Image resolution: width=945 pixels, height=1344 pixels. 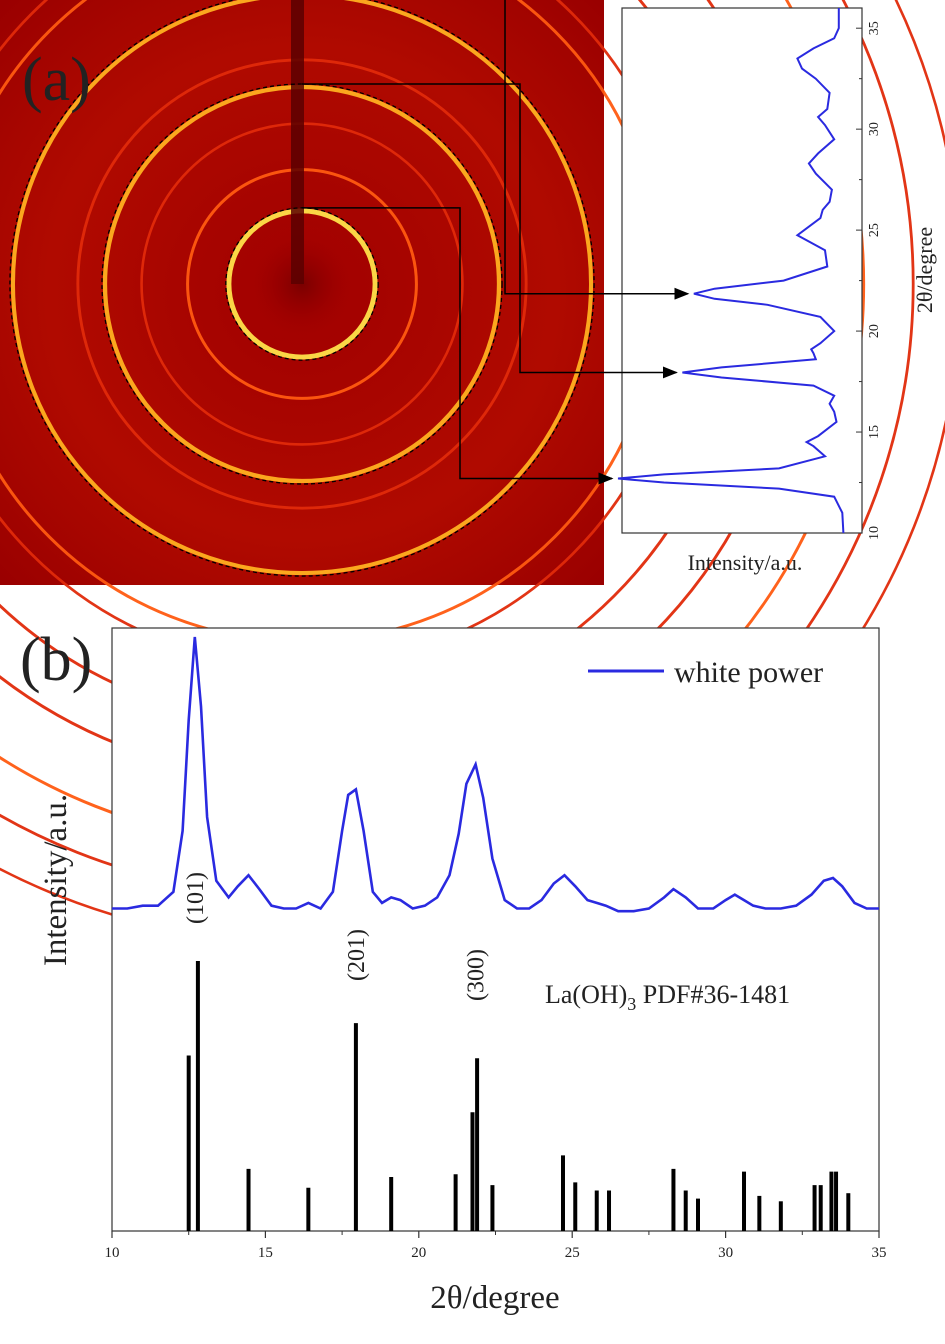 I want to click on profile-plot-frame, so click(x=742, y=270).